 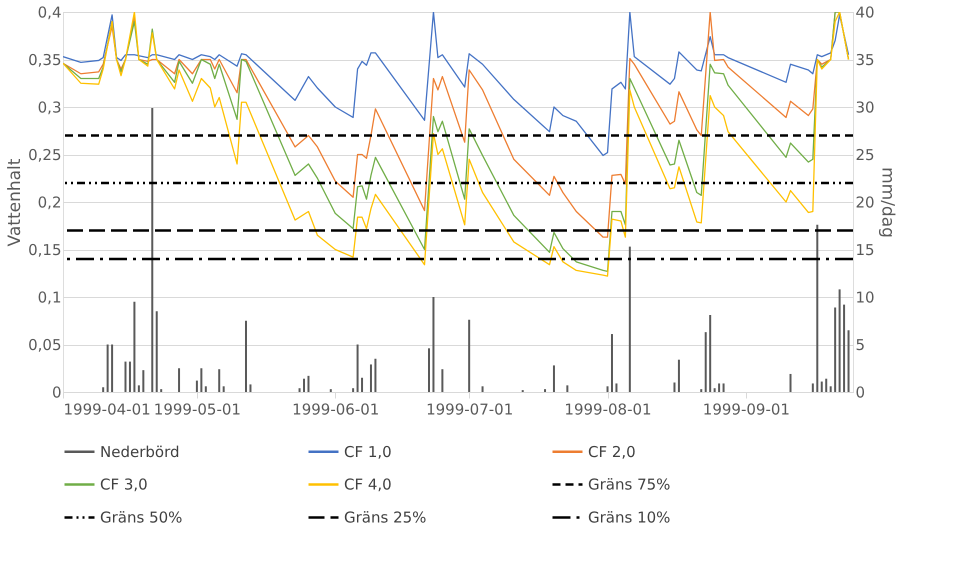 What do you see at coordinates (50, 297) in the screenshot?
I see `y-tick-label: 0,1` at bounding box center [50, 297].